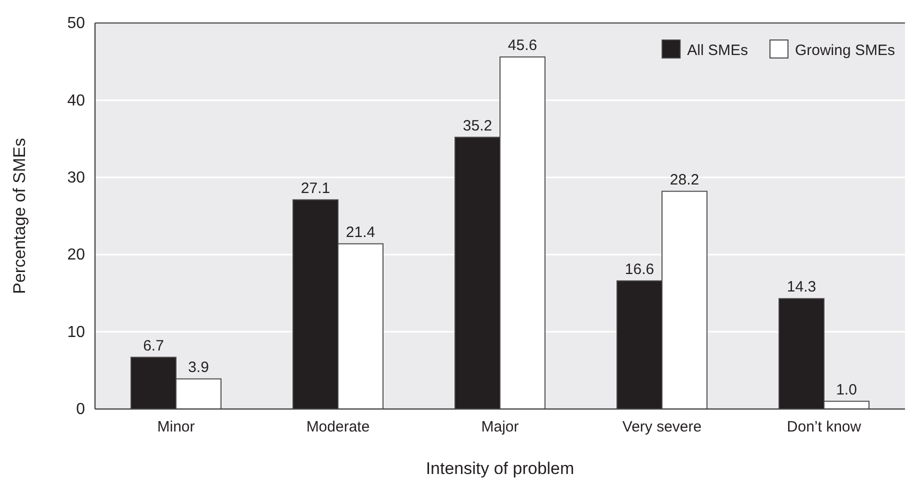 Image resolution: width=907 pixels, height=484 pixels. I want to click on x-tick-label: Moderate, so click(338, 427).